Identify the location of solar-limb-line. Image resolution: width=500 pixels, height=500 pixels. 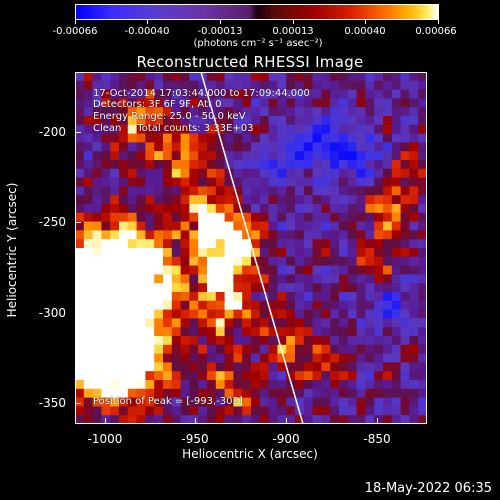
(252, 248).